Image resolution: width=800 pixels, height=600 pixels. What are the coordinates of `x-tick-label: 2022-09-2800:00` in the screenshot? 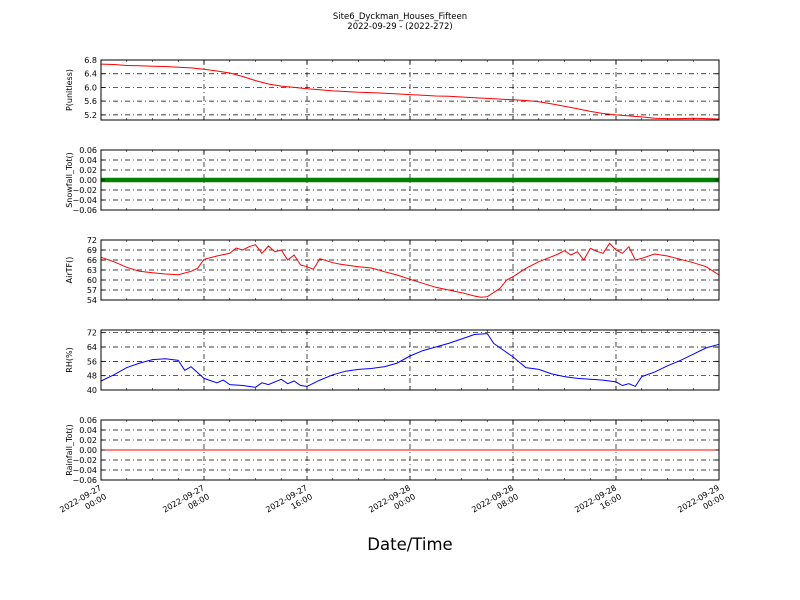 It's located at (392, 503).